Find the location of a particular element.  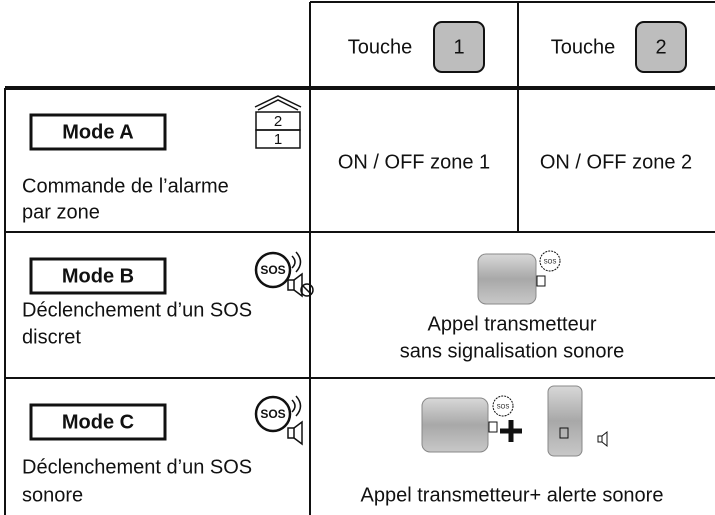

mode-label: Mode A is located at coordinates (97, 132).